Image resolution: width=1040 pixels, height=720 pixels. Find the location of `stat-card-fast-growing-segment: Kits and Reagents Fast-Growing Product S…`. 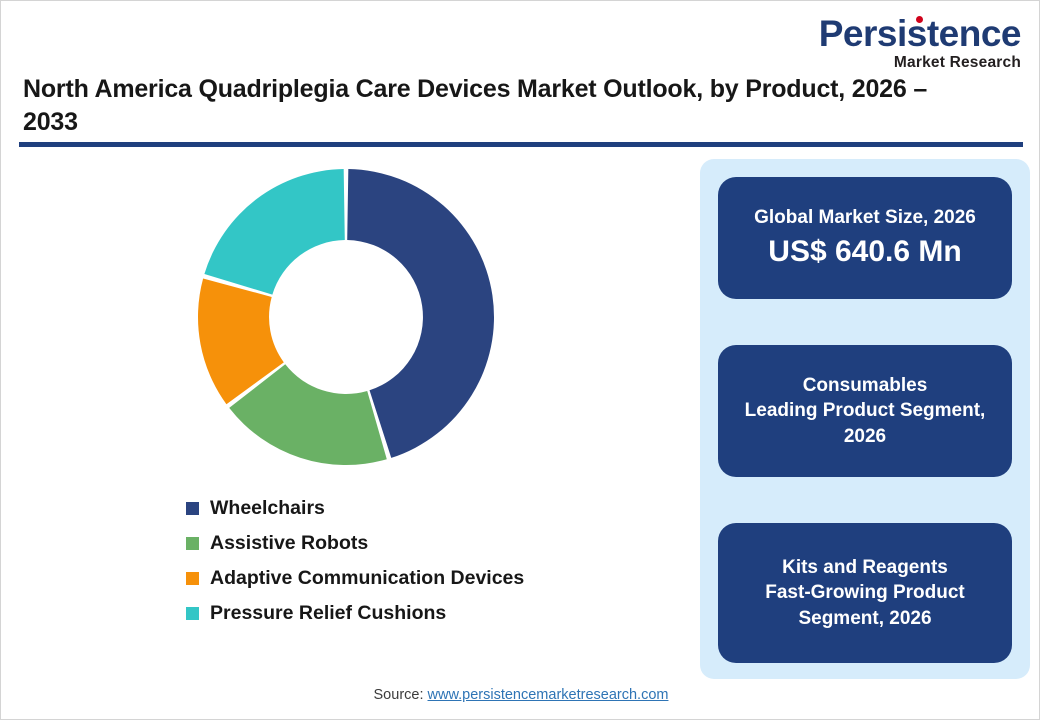

stat-card-fast-growing-segment: Kits and Reagents Fast-Growing Product S… is located at coordinates (865, 593).